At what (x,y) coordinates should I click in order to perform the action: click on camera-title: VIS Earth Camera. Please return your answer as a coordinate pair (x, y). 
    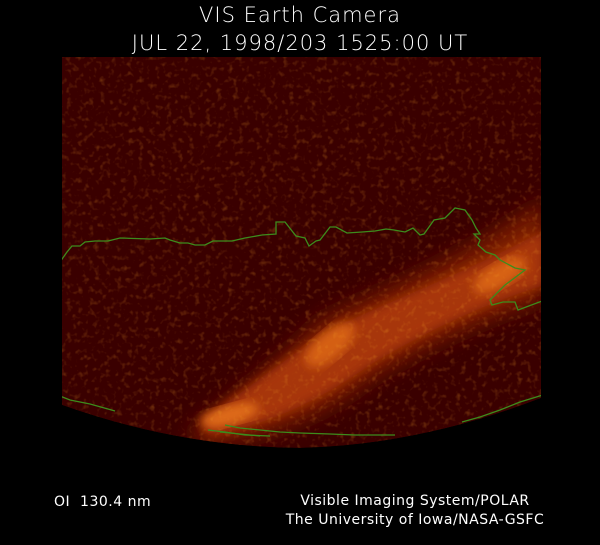
    Looking at the image, I should click on (300, 15).